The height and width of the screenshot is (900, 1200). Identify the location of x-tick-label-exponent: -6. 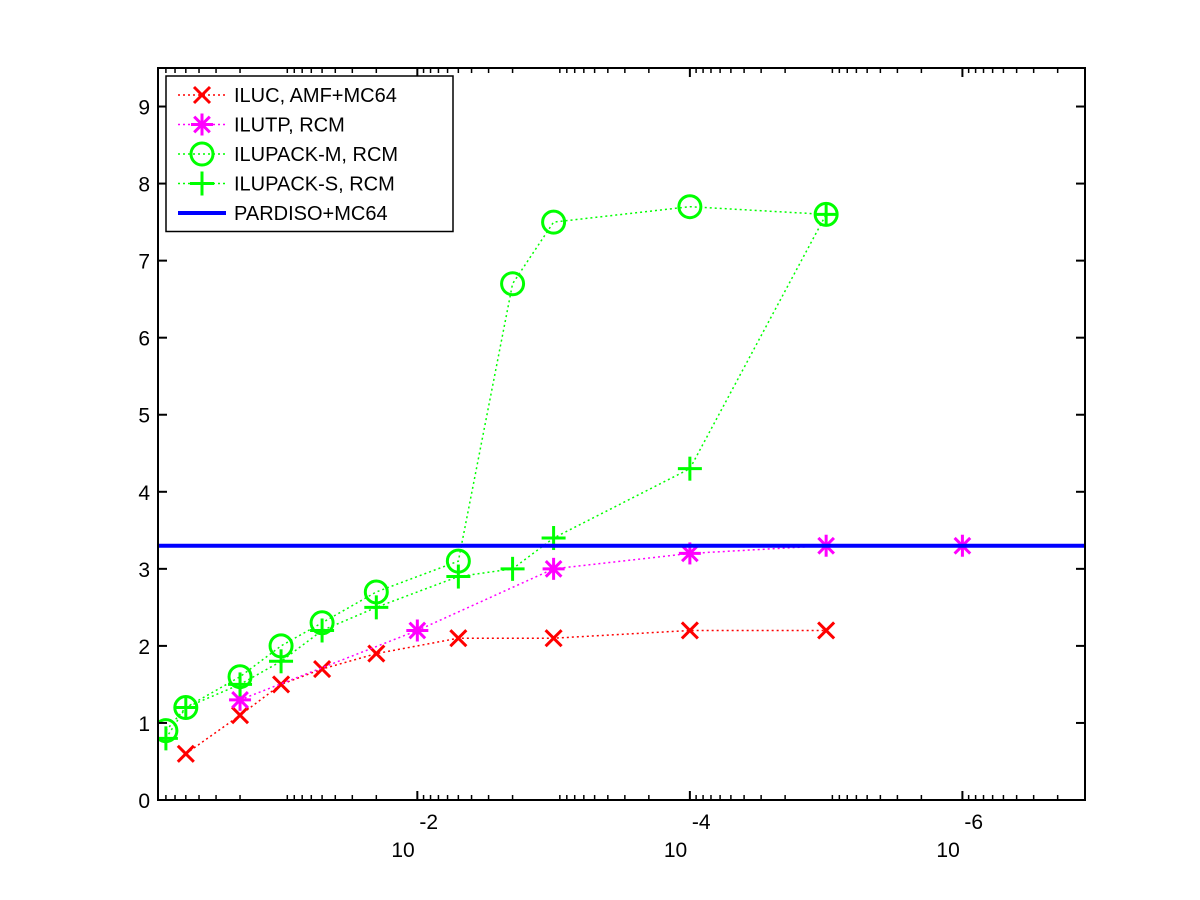
(973, 822).